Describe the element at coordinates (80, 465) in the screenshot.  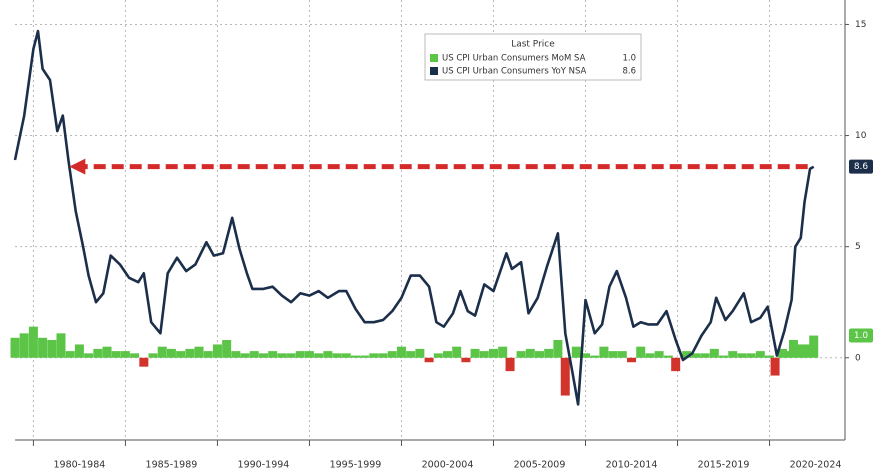
I see `x-tick-label: 1980-1984` at that location.